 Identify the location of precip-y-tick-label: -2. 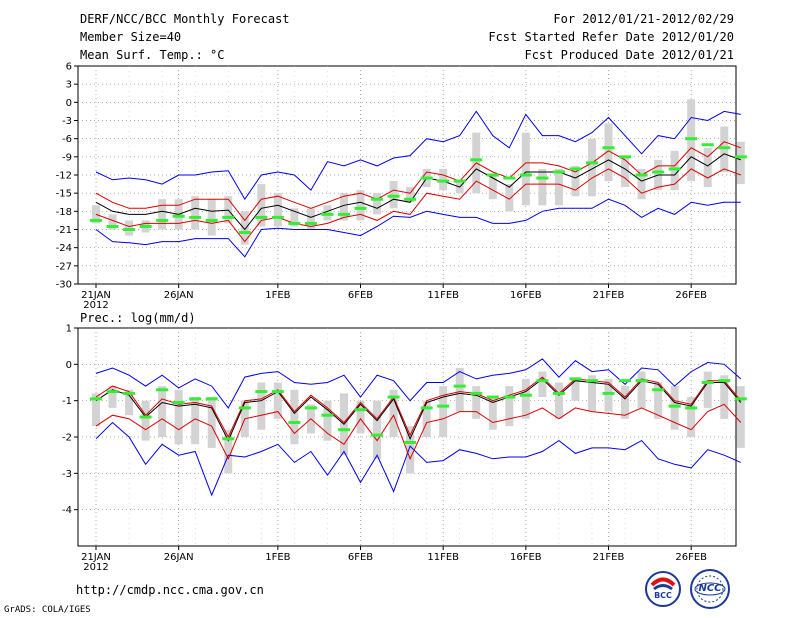
(67, 438).